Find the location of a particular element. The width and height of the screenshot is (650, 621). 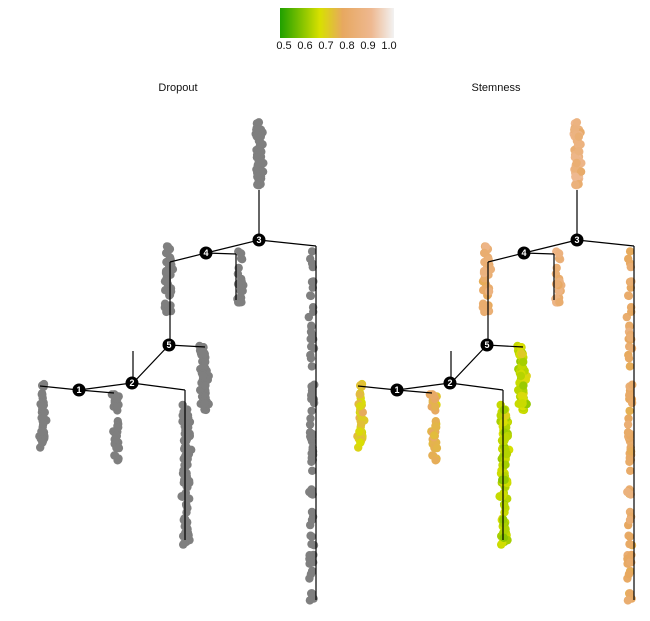

colorbar-tick-label: 0.6 is located at coordinates (304, 46).